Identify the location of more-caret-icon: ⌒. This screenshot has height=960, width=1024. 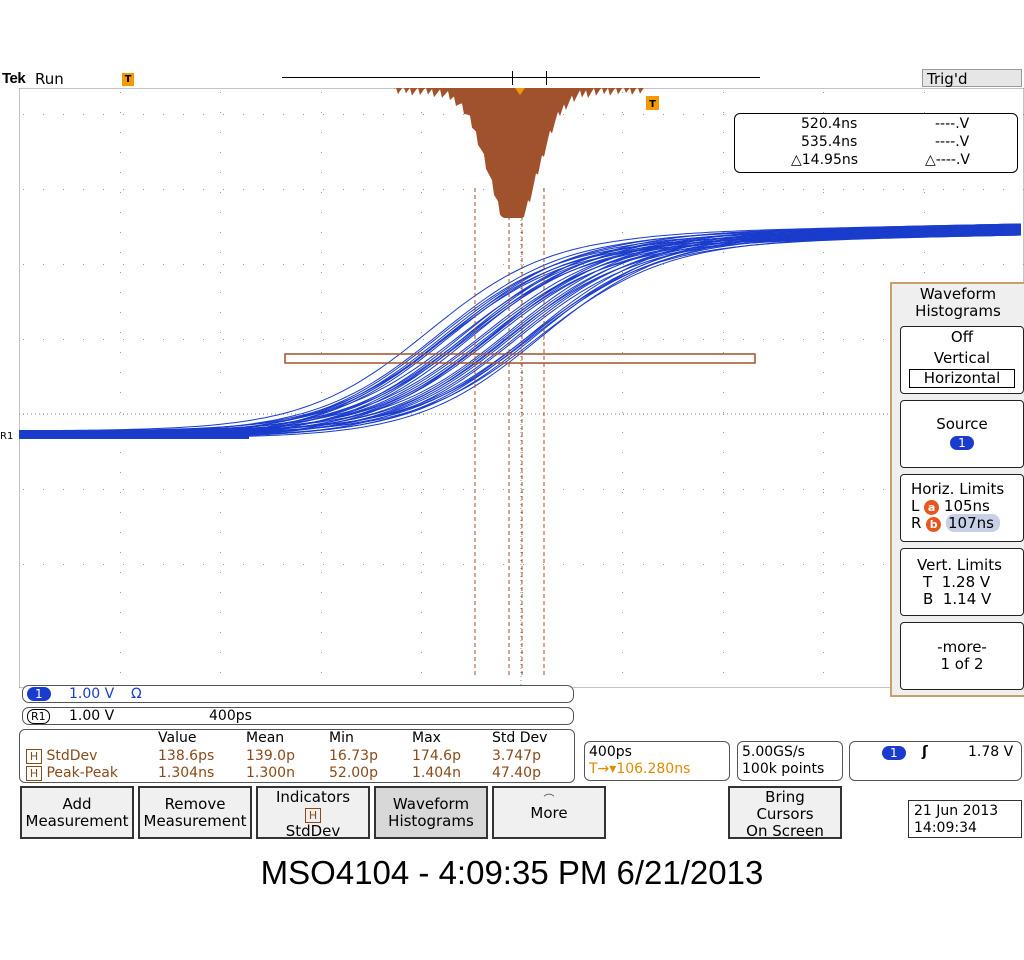
(549, 799).